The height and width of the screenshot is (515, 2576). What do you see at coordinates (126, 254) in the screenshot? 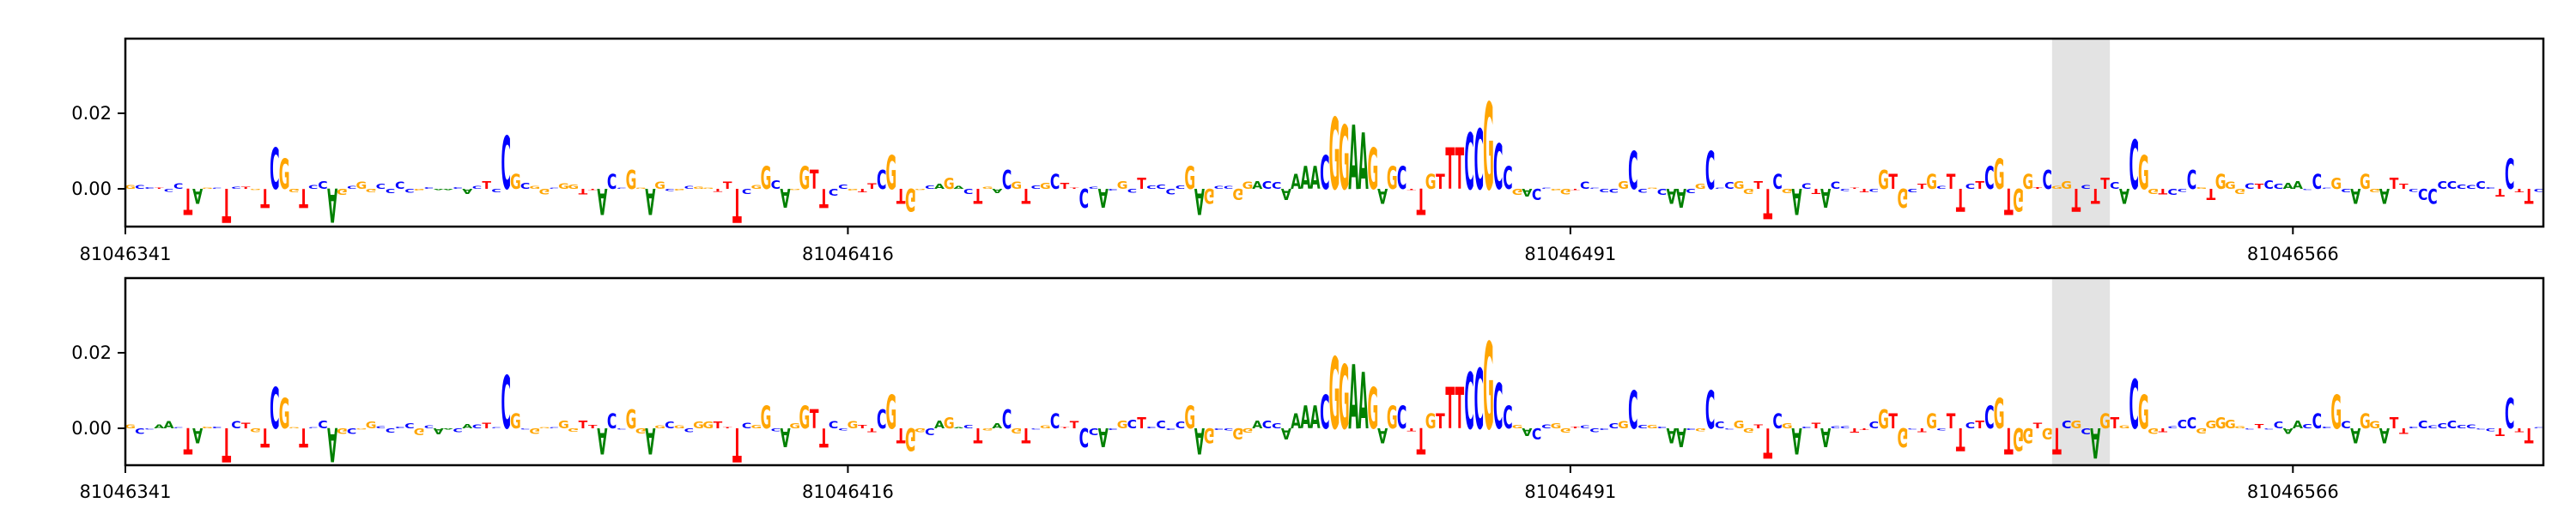
I see `x-tick-label: 81046341` at bounding box center [126, 254].